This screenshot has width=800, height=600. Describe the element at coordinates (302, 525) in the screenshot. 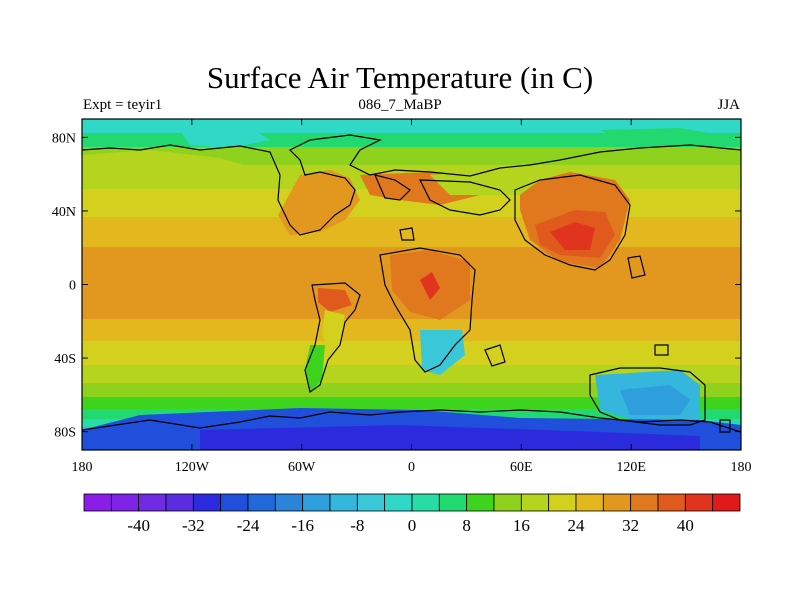

I see `colorbar-label: -16` at that location.